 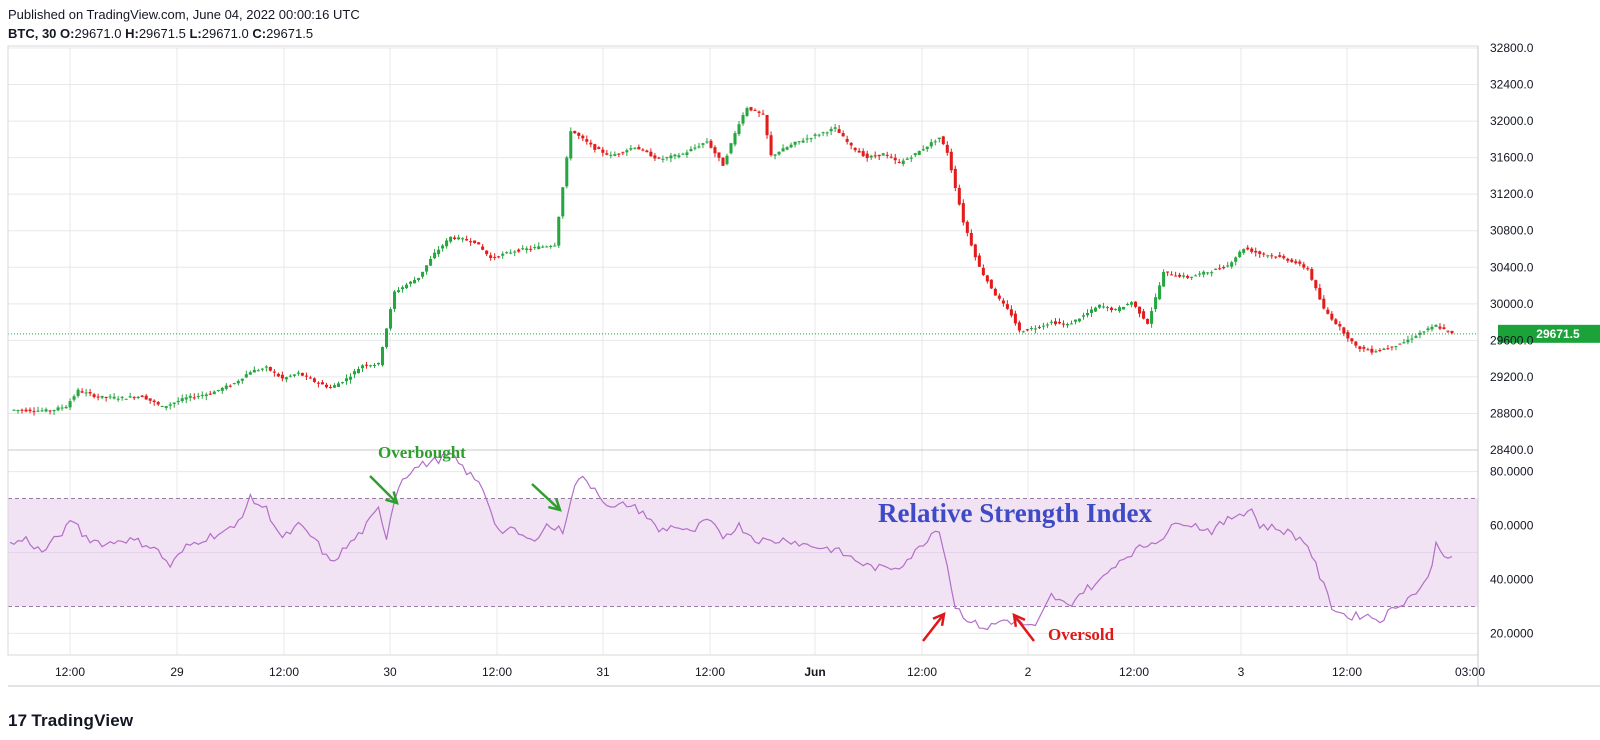 What do you see at coordinates (1512, 231) in the screenshot?
I see `price-tick-label: 30800.0` at bounding box center [1512, 231].